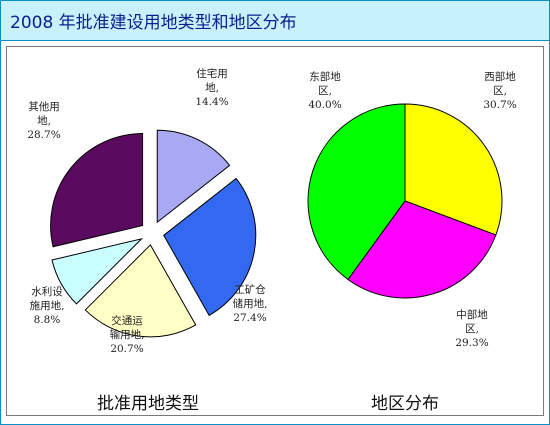 The image size is (550, 425). I want to click on pie-label-region-2: 东部地区, 40.0%, so click(324, 90).